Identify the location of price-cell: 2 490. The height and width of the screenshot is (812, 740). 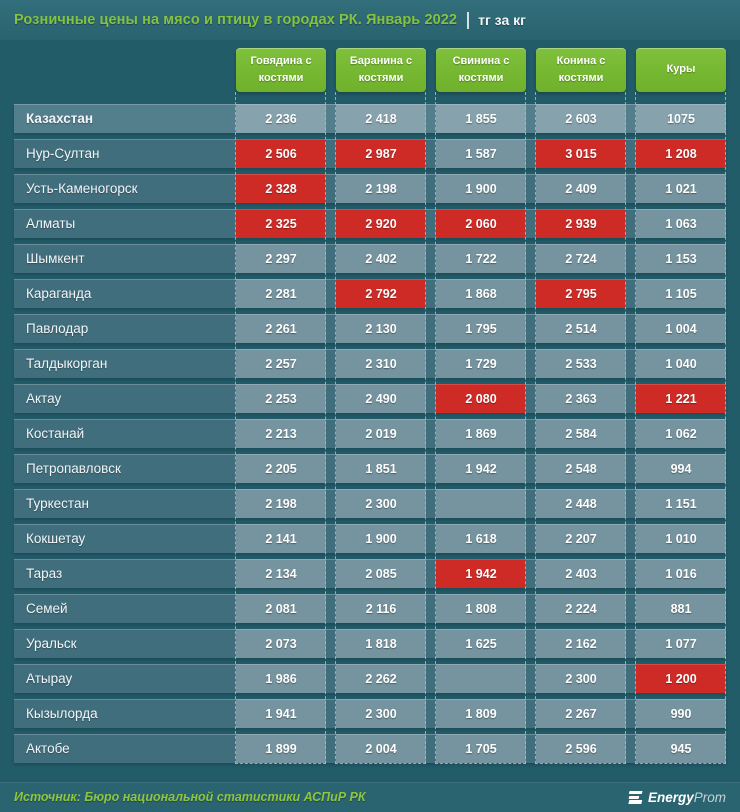
(381, 398).